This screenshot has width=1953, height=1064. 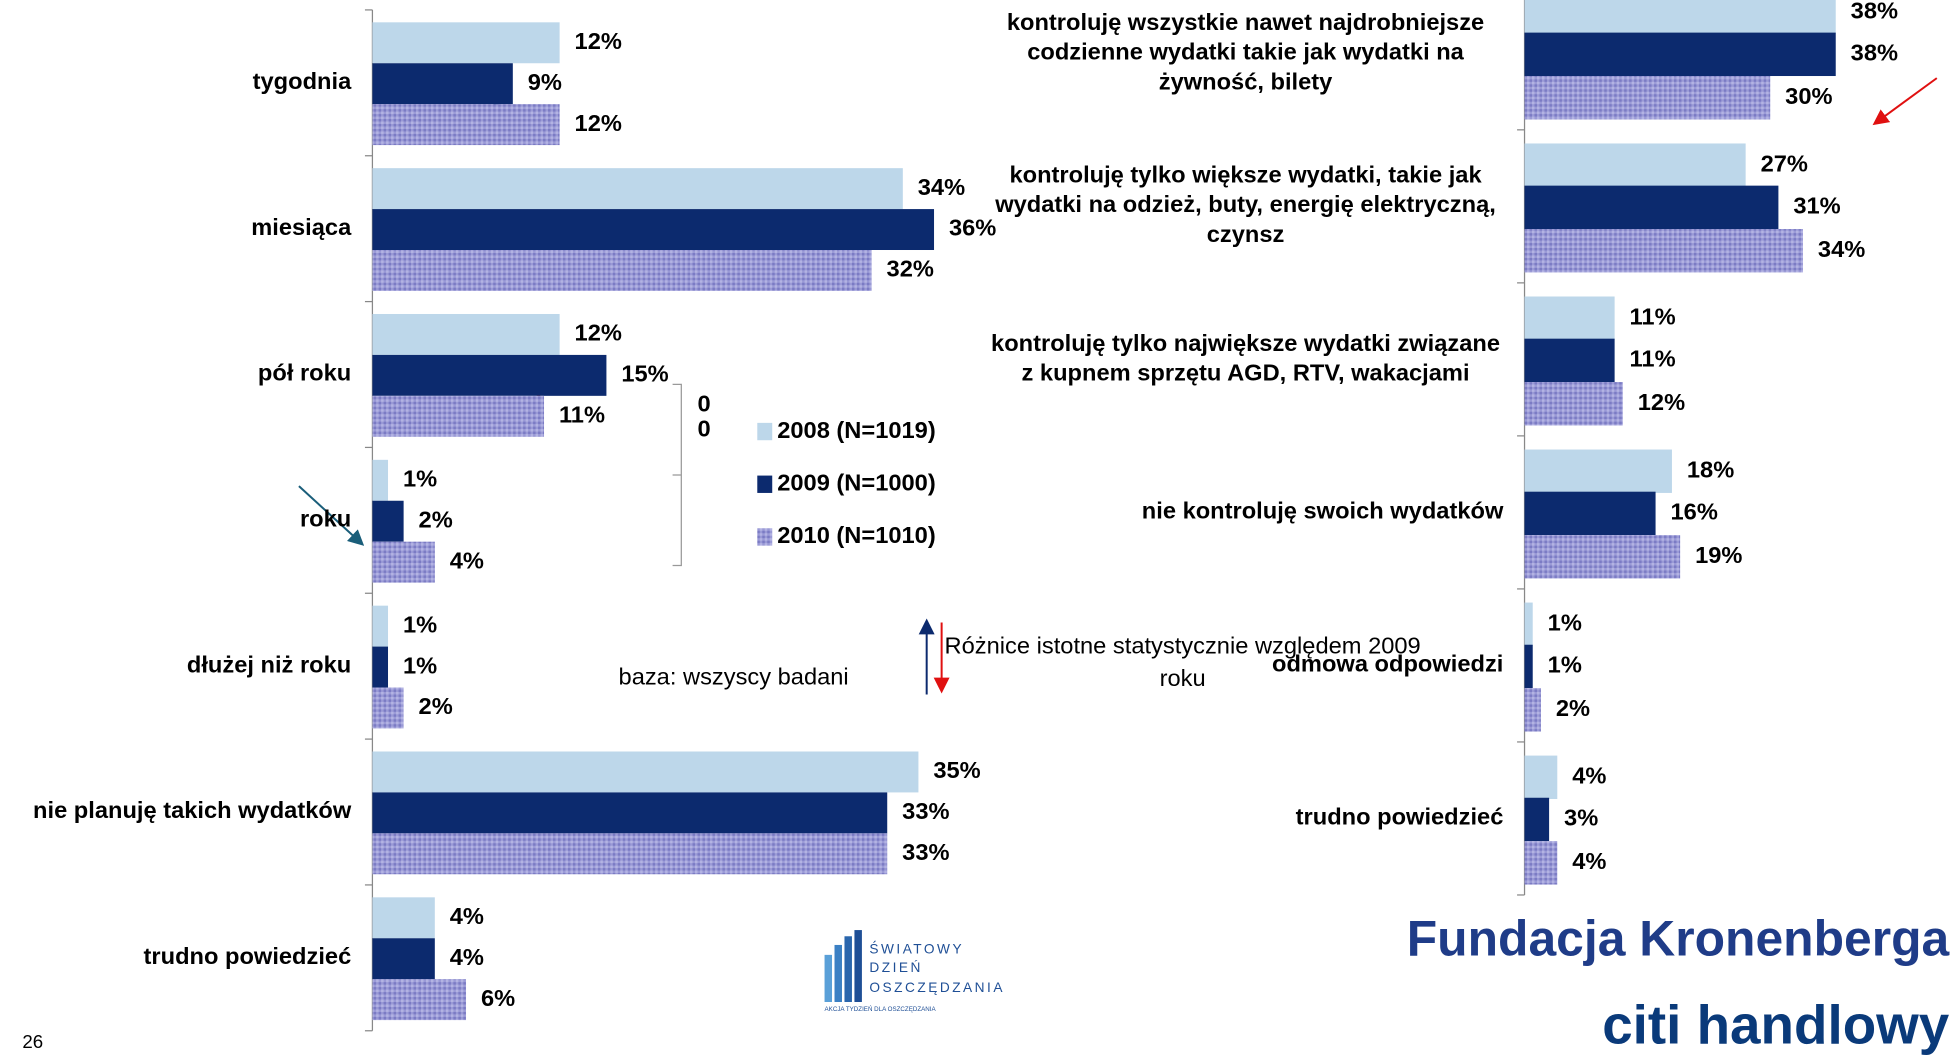 What do you see at coordinates (325, 520) in the screenshot?
I see `category-label: roku` at bounding box center [325, 520].